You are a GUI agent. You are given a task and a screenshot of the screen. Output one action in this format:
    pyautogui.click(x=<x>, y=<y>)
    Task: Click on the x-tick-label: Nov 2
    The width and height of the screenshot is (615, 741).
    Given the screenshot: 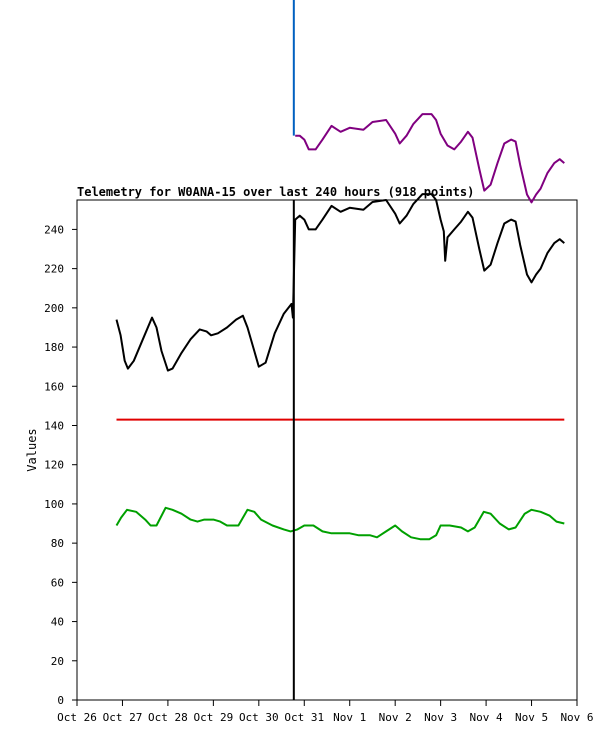 What is the action you would take?
    pyautogui.click(x=395, y=717)
    